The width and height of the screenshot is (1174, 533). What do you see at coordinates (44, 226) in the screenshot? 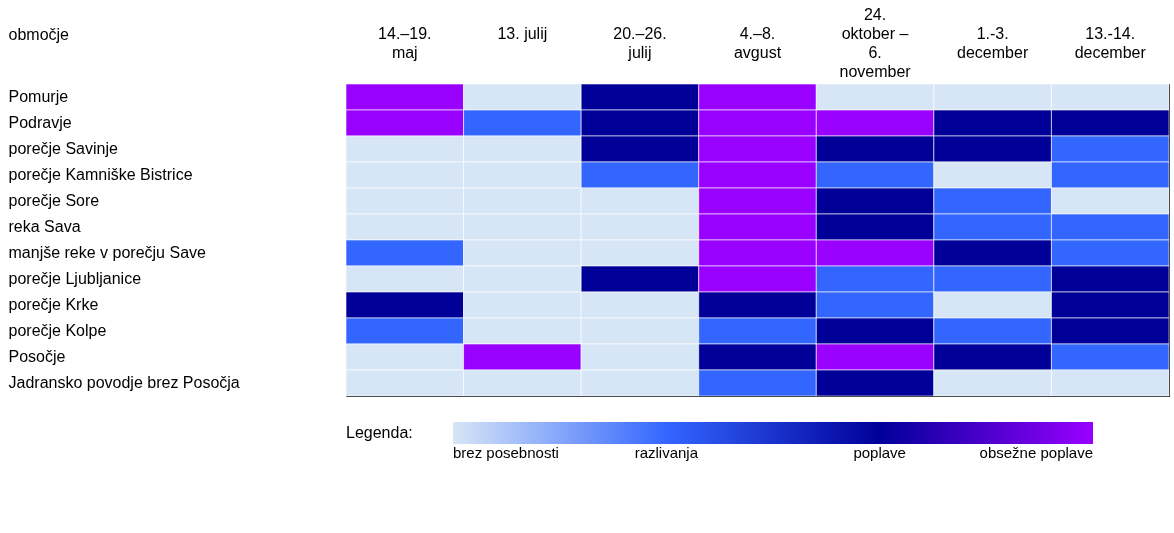
I see `y-tick-label: reka Sava` at bounding box center [44, 226].